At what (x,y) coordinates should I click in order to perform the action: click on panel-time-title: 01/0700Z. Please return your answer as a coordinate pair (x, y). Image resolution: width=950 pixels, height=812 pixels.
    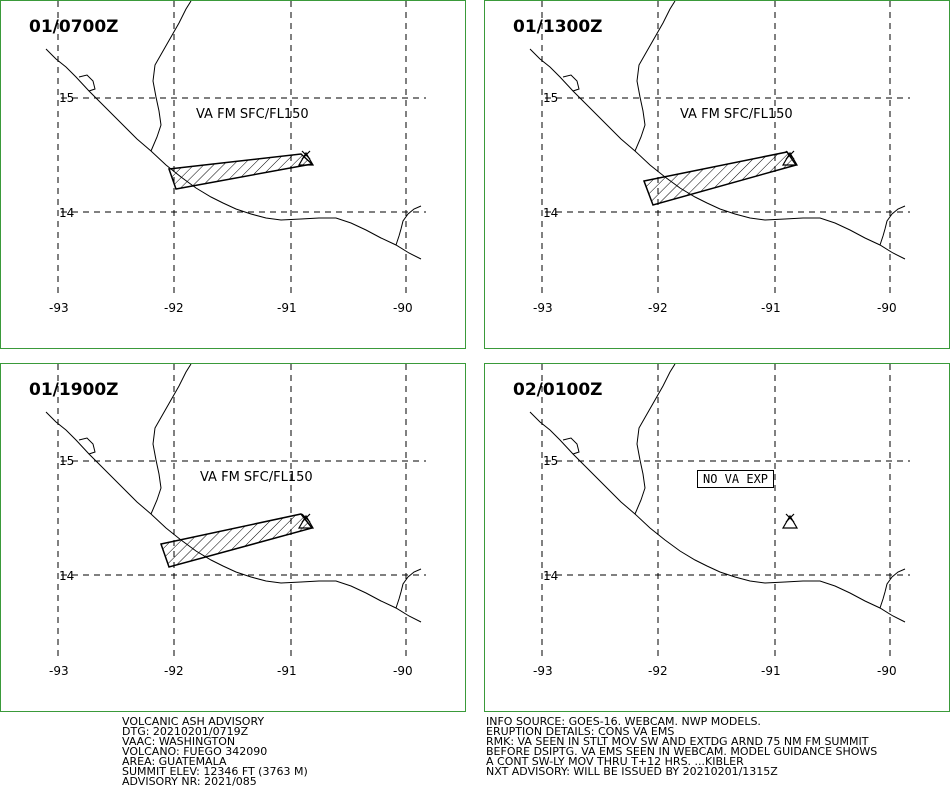
    Looking at the image, I should click on (74, 27).